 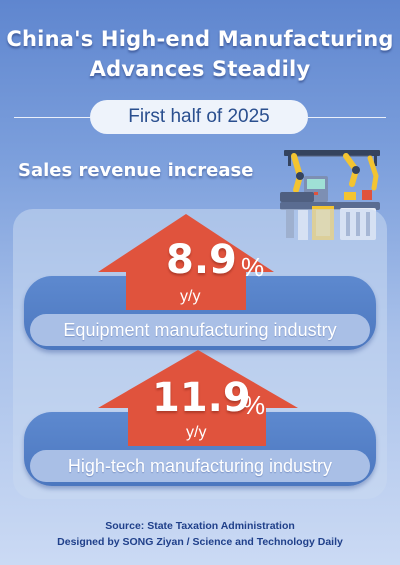 I want to click on divider-right, so click(x=347, y=117).